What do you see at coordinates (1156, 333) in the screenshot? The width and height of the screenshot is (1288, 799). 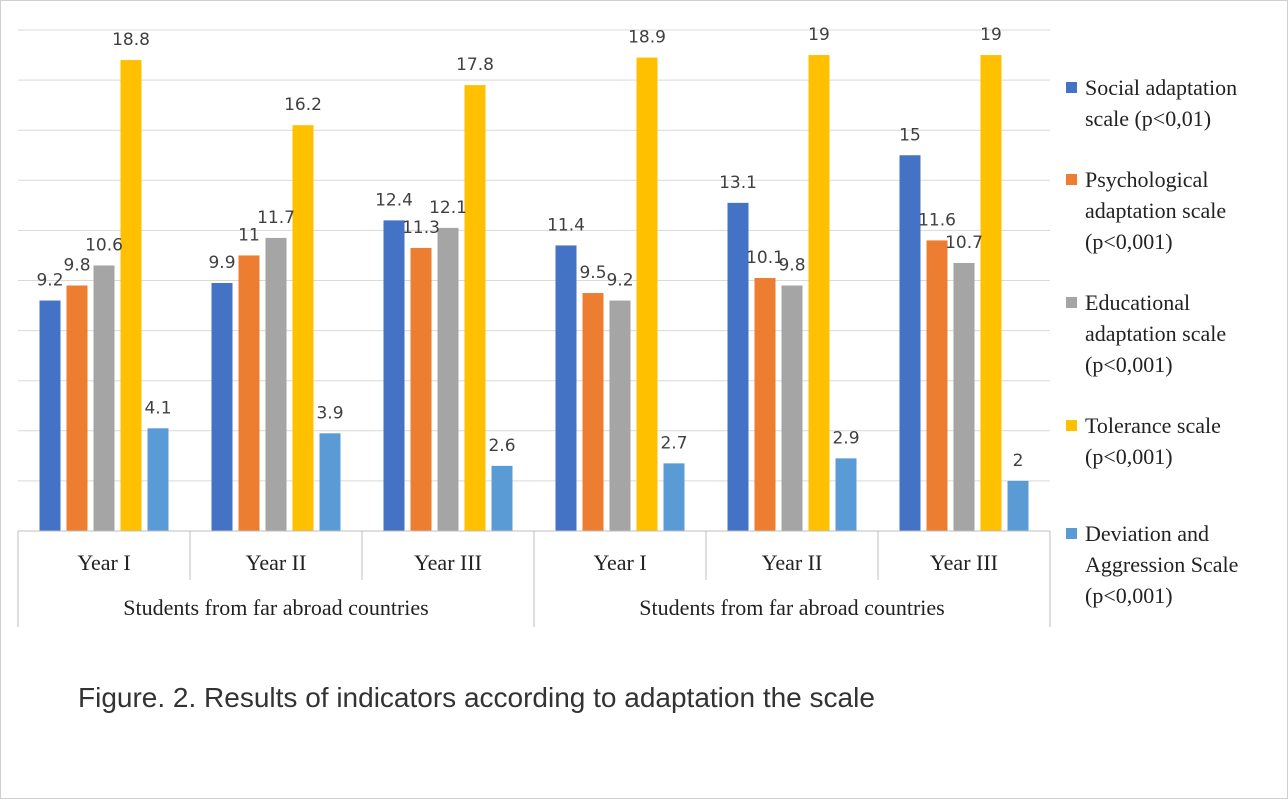 I see `legend-label-educational: Educational adaptation scale (p<0,001)` at bounding box center [1156, 333].